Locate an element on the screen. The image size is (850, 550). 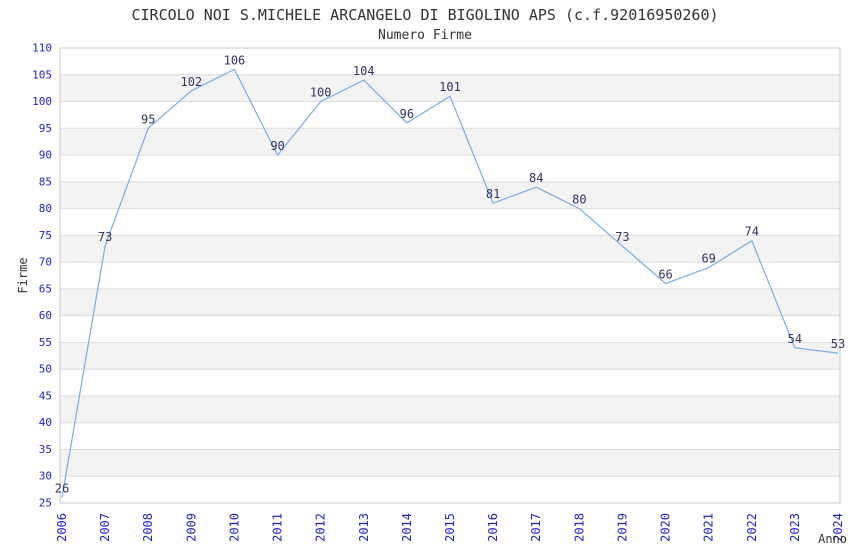
y-tick-label: 65 is located at coordinates (45, 288).